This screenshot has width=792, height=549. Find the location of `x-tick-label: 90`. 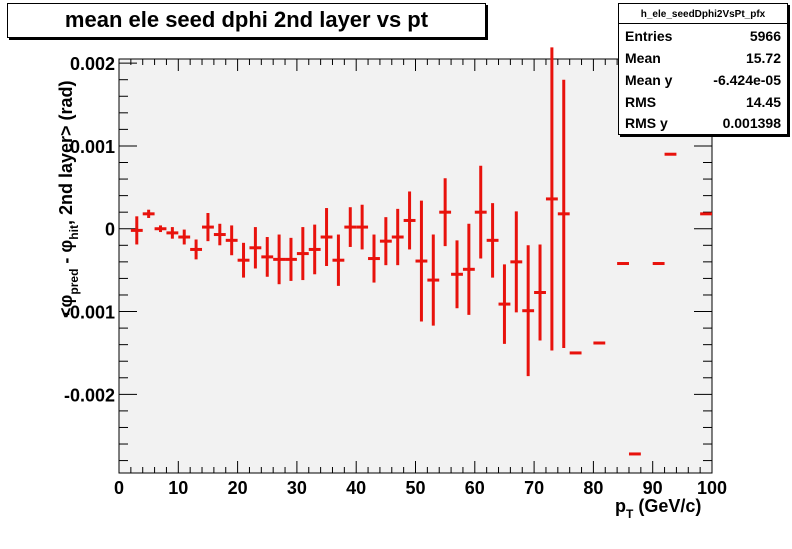

x-tick-label: 90 is located at coordinates (653, 488).